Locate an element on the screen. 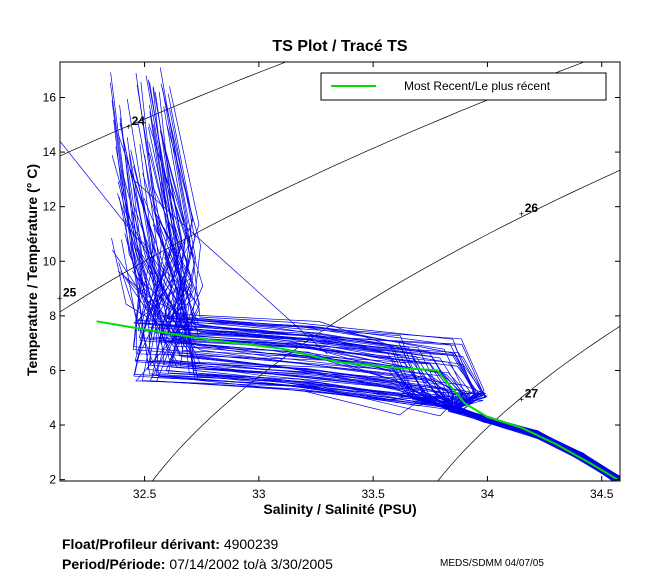 Image resolution: width=650 pixels, height=580 pixels. y-tick-label: 10 is located at coordinates (50, 261).